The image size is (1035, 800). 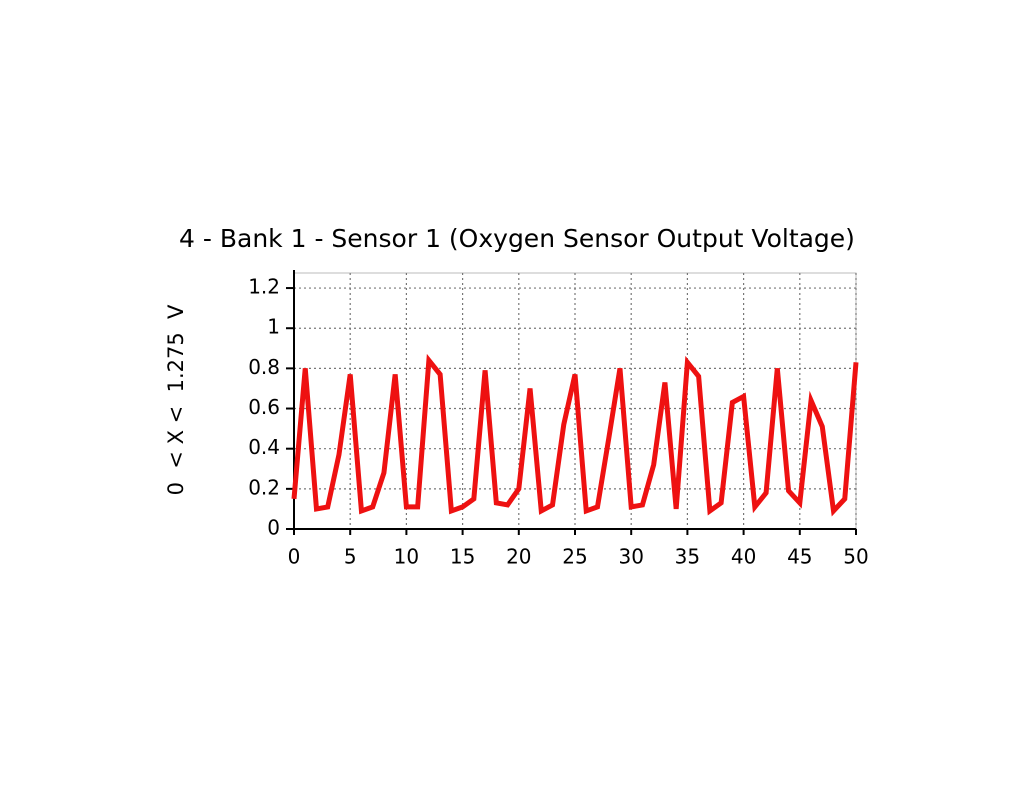 What do you see at coordinates (264, 367) in the screenshot?
I see `y-tick-label: 0.8` at bounding box center [264, 367].